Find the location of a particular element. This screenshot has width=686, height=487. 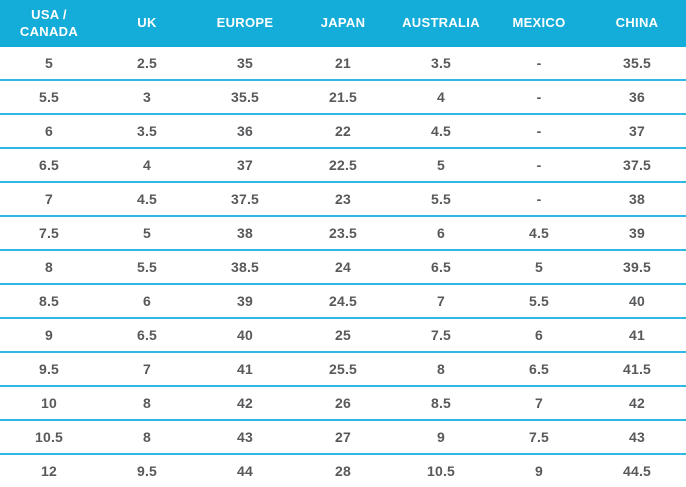

table-row: 6 3.5 36 22 4.5 - 37 is located at coordinates (343, 130).